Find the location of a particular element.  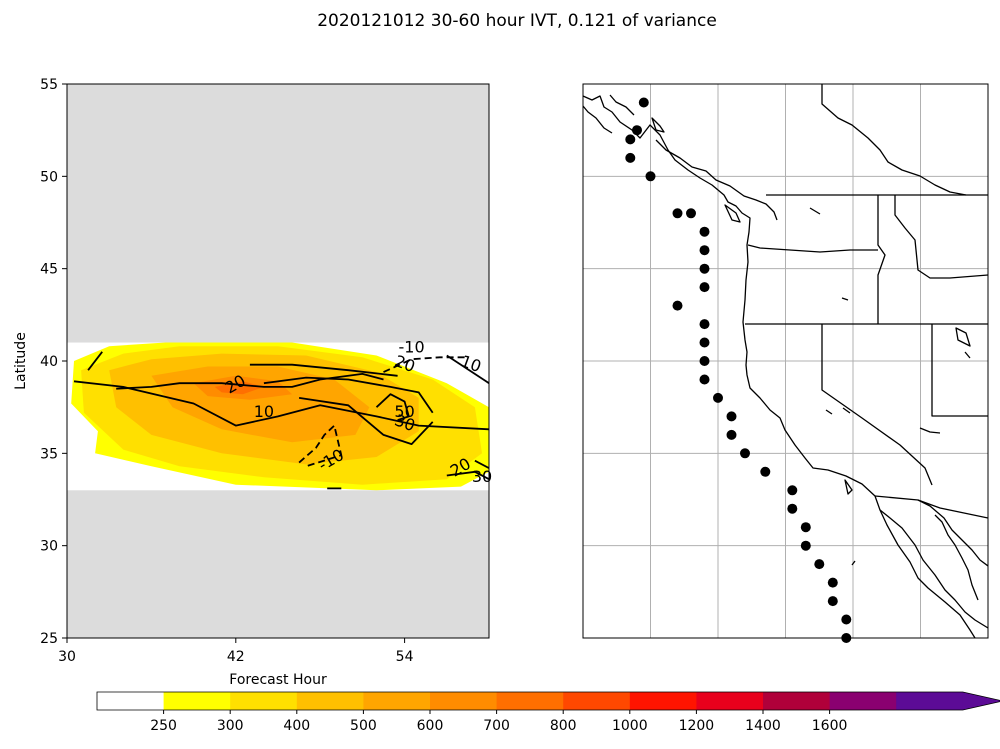

colorbar: 250 300 400 500 600 700 800 1000 1200 1400 1600 is located at coordinates (548, 712).